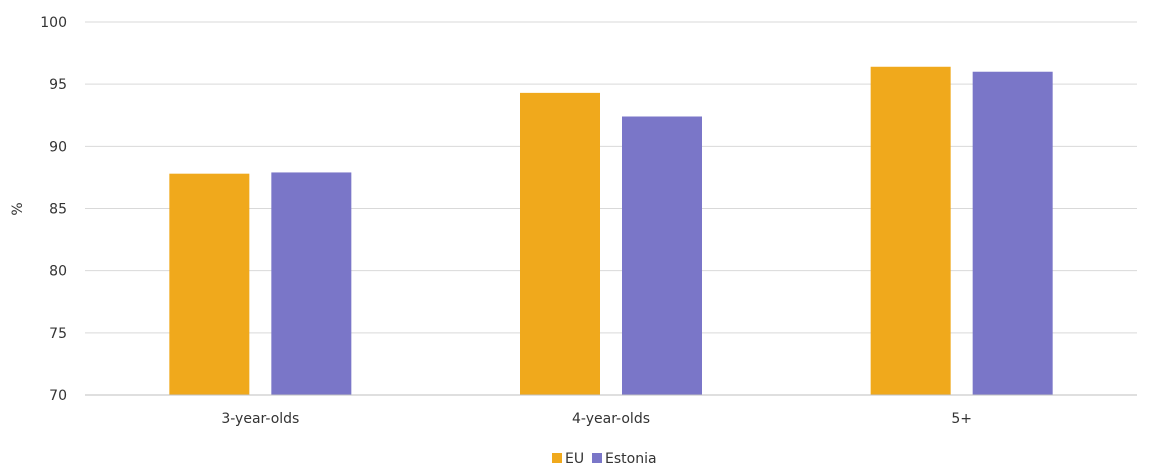 This screenshot has width=1151, height=470. What do you see at coordinates (58, 272) in the screenshot?
I see `y-tick-label: 80` at bounding box center [58, 272].